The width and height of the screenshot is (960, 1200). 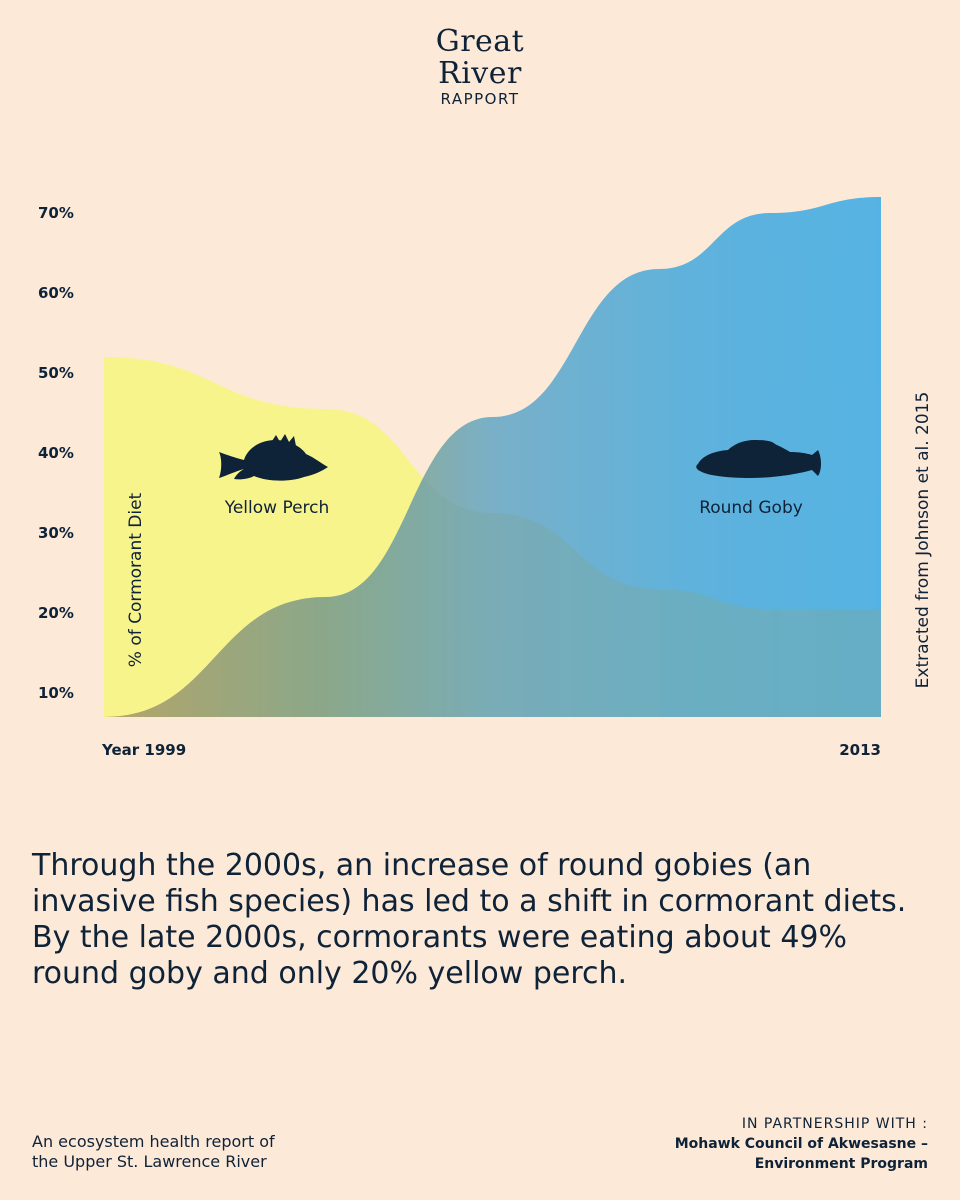 I want to click on partner-name-line1: Mohawk Council of Akwesasne –, so click(x=801, y=1144).